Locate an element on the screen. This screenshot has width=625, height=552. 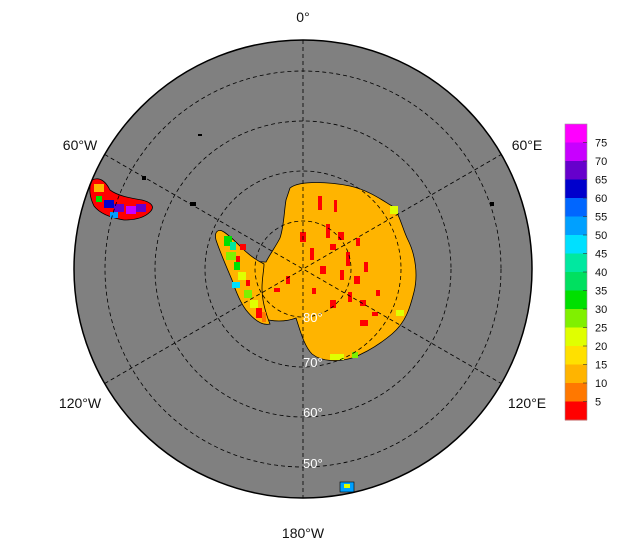
colorbar-tick-label: 40 is located at coordinates (601, 273).